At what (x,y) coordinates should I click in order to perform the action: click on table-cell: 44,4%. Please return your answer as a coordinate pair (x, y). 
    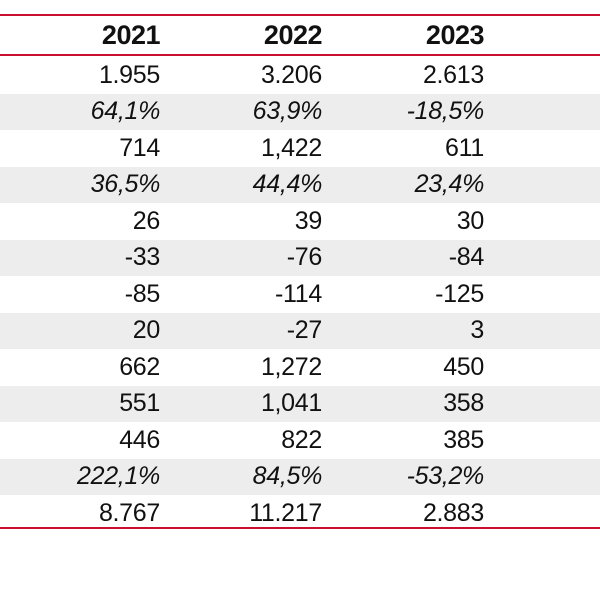
    Looking at the image, I should click on (245, 184).